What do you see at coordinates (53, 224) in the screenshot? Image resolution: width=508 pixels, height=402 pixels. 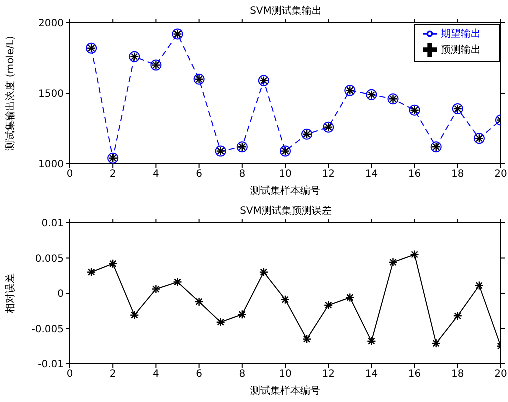 I see `y-tick-label: 0.01` at bounding box center [53, 224].